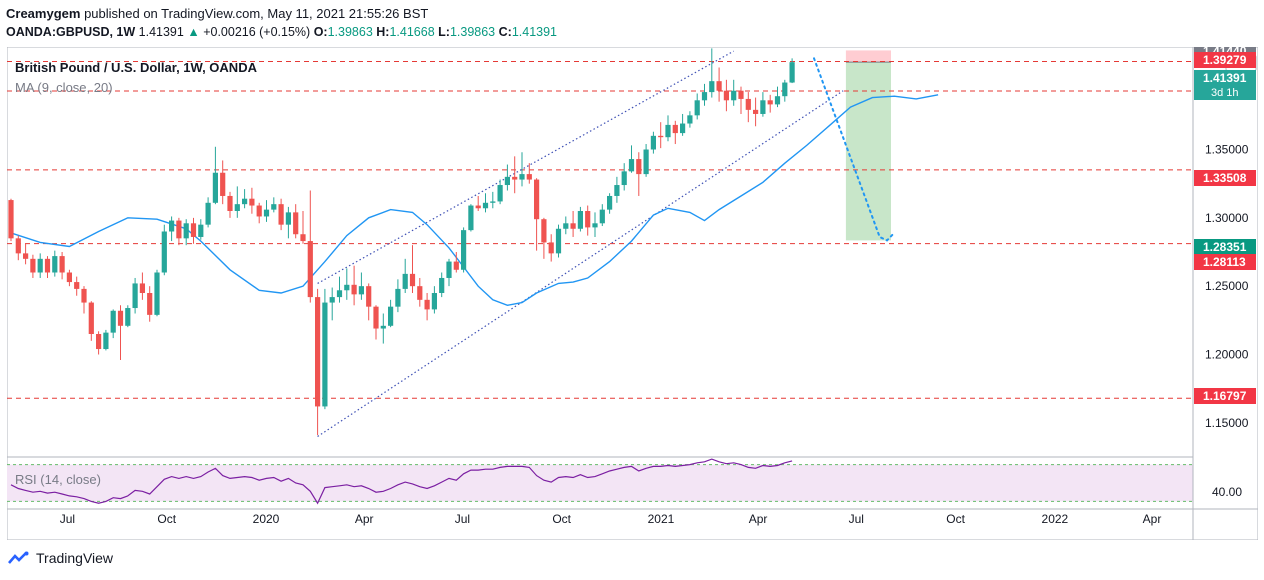  I want to click on close-value: 1.41391, so click(534, 32).